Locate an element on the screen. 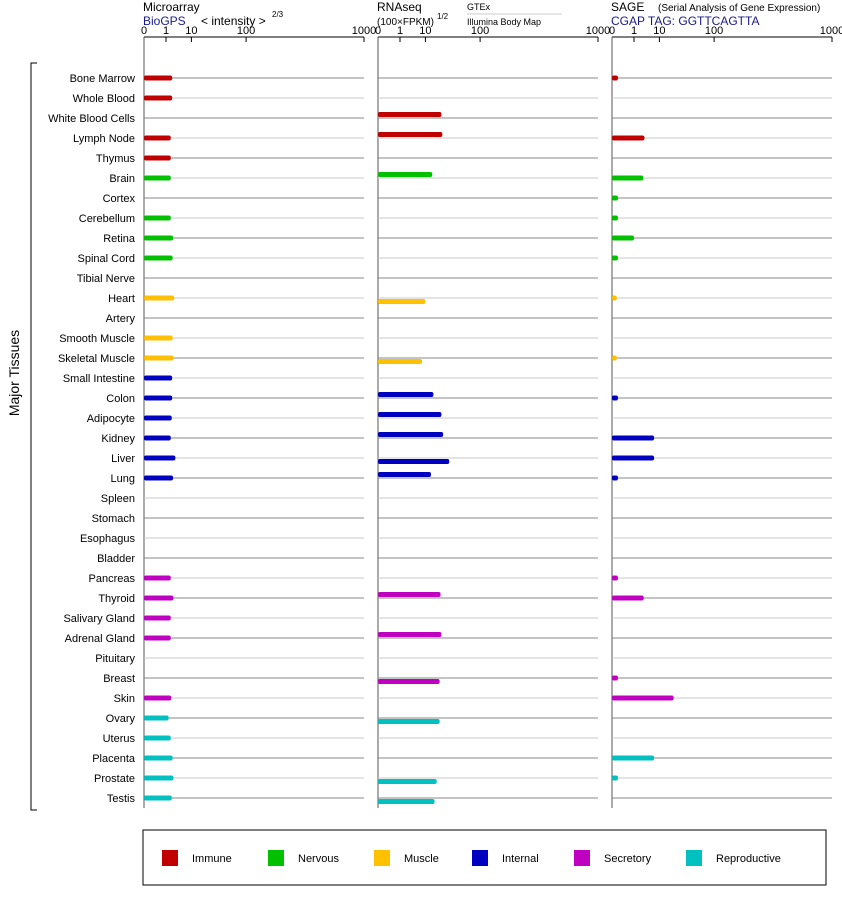 Image resolution: width=842 pixels, height=900 pixels. tissue-label: Heart is located at coordinates (121, 299).